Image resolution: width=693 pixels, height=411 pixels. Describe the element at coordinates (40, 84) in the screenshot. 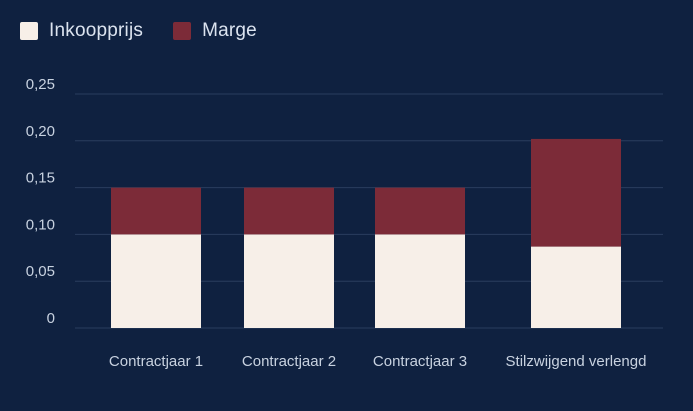

I see `y-tick-label: 0,25` at that location.